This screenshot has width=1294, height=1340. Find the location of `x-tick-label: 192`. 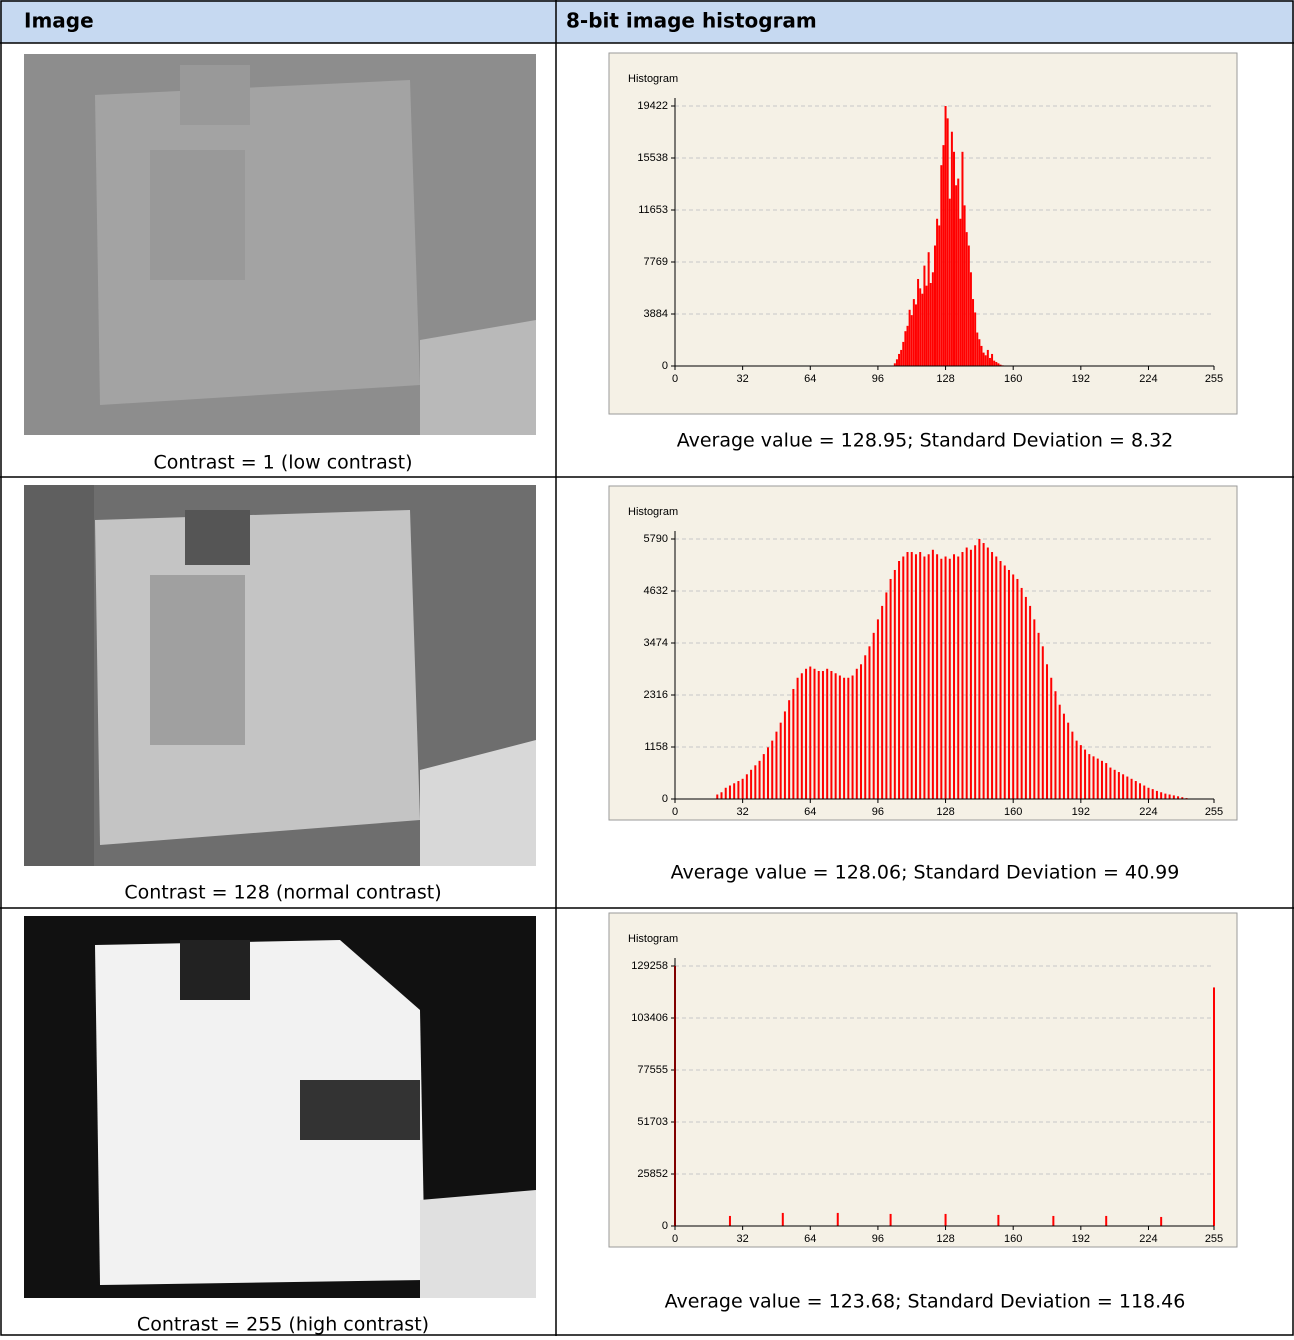

x-tick-label: 192 is located at coordinates (1081, 1239).